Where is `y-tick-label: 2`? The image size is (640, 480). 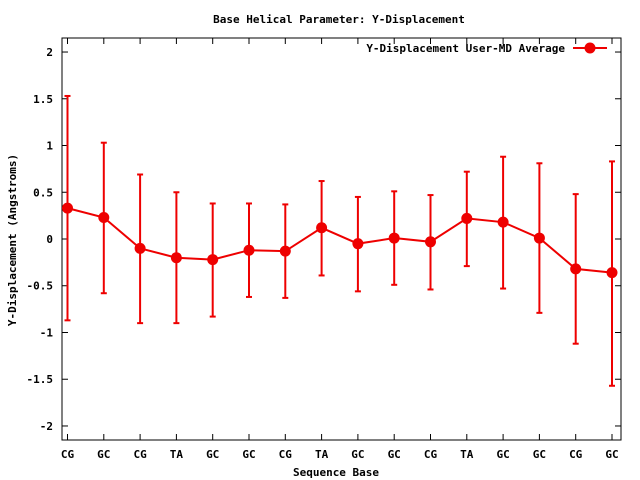
y-tick-label: 2 is located at coordinates (49, 52).